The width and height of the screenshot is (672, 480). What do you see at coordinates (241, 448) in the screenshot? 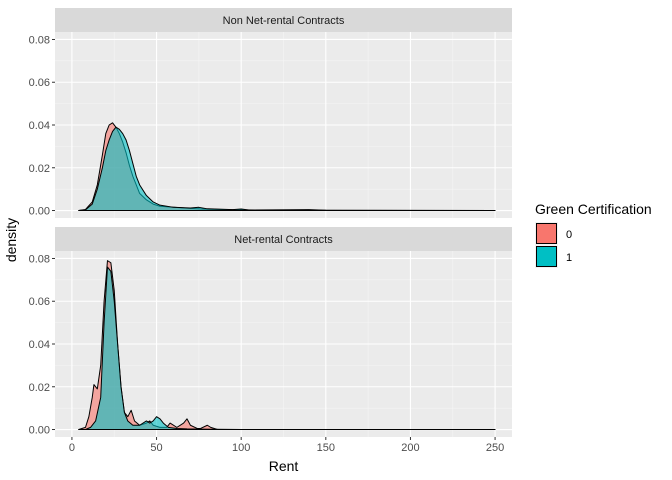
I see `x-tick-label: 100` at bounding box center [241, 448].